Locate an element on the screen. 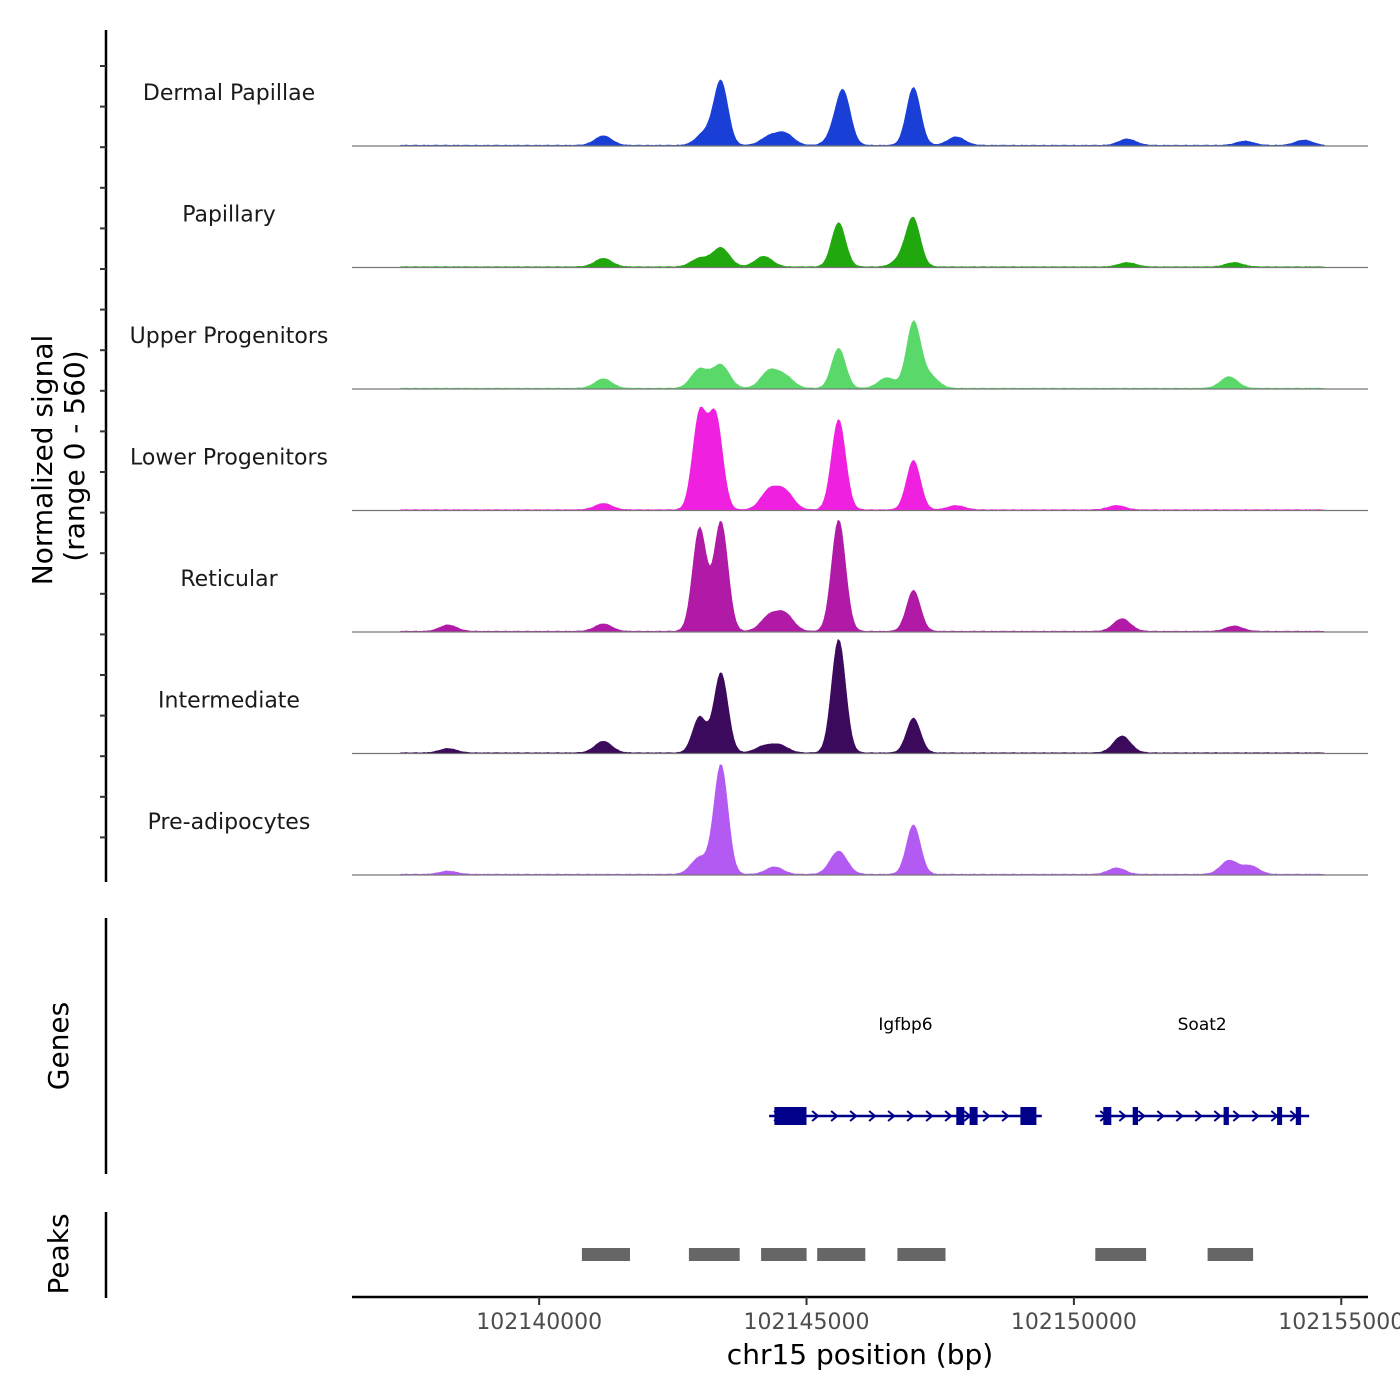  track-upper-progenitors: Upper Progenitors is located at coordinates (749, 354).